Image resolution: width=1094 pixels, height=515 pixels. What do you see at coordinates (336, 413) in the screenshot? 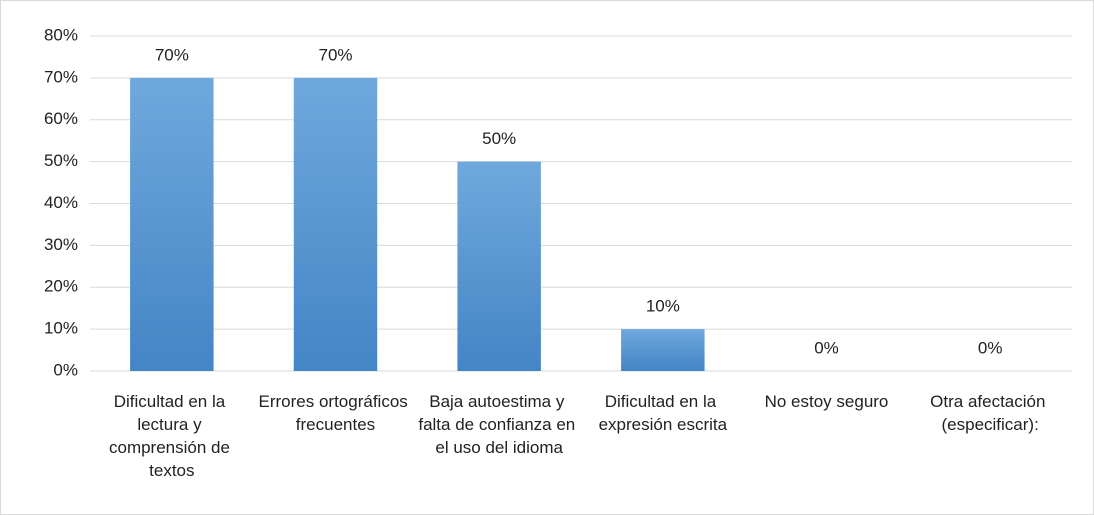
I see `x-tick-label: Errores ortográficos frecuentes` at bounding box center [336, 413].